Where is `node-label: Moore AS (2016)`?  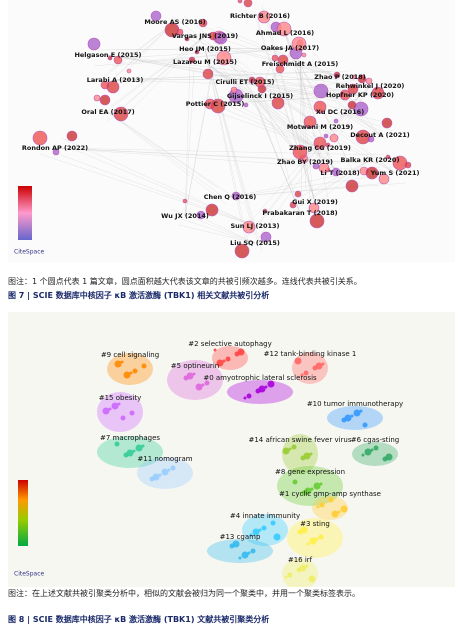
node-label: Moore AS (2016) is located at coordinates (174, 22).